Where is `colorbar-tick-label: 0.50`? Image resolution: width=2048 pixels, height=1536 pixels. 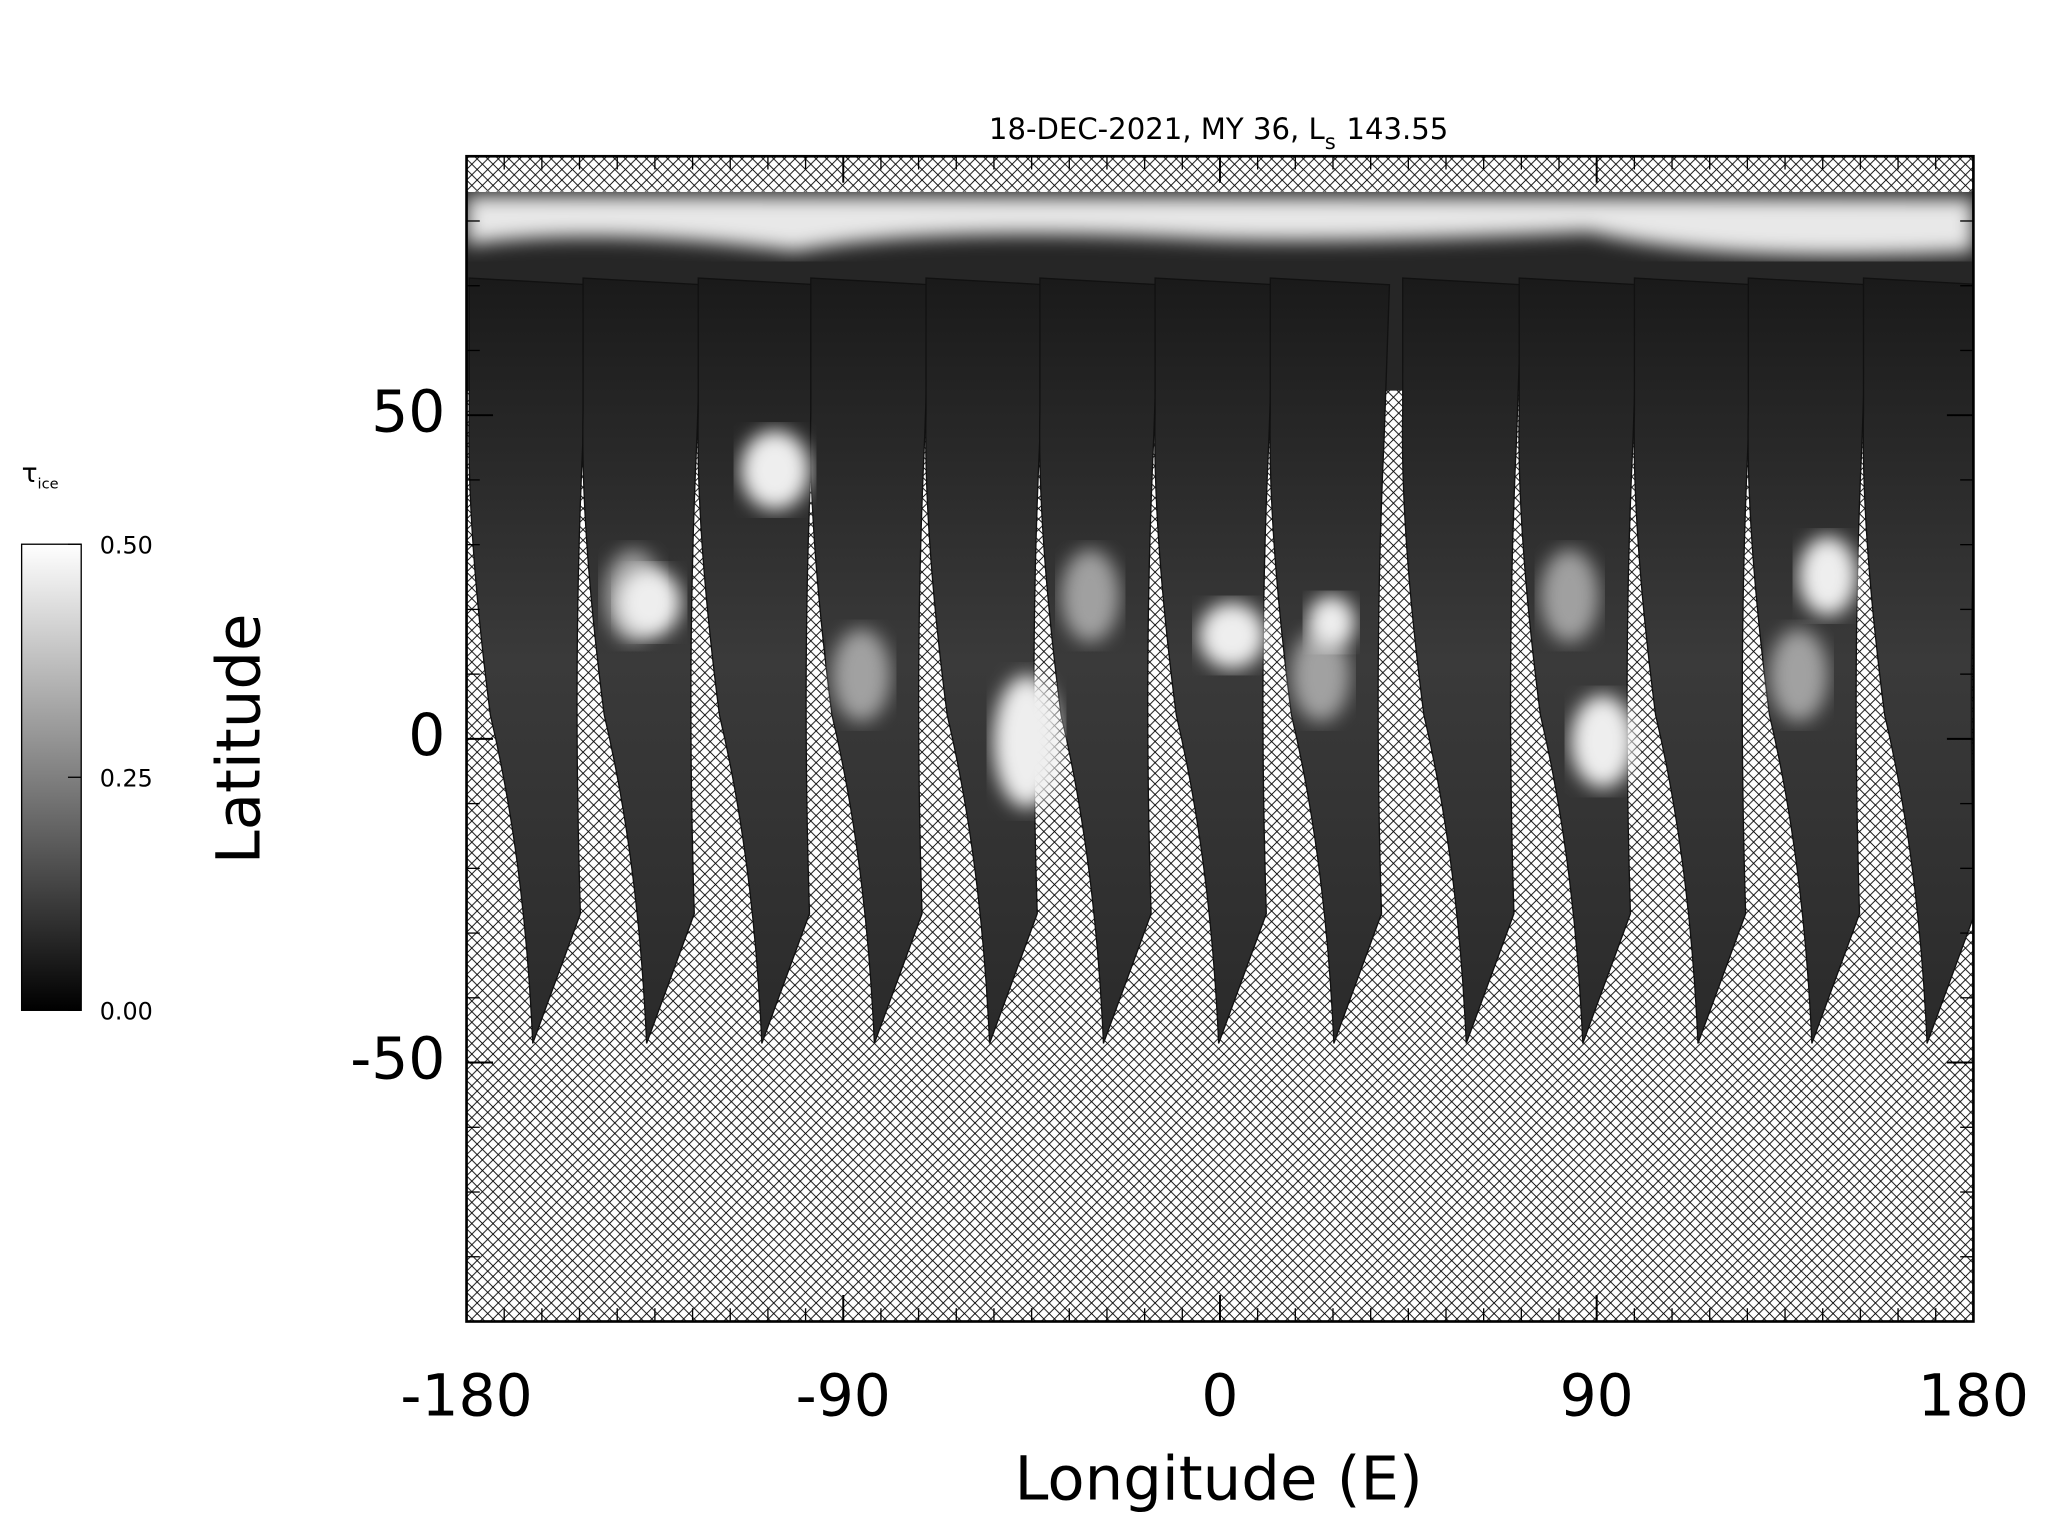 colorbar-tick-label: 0.50 is located at coordinates (126, 545).